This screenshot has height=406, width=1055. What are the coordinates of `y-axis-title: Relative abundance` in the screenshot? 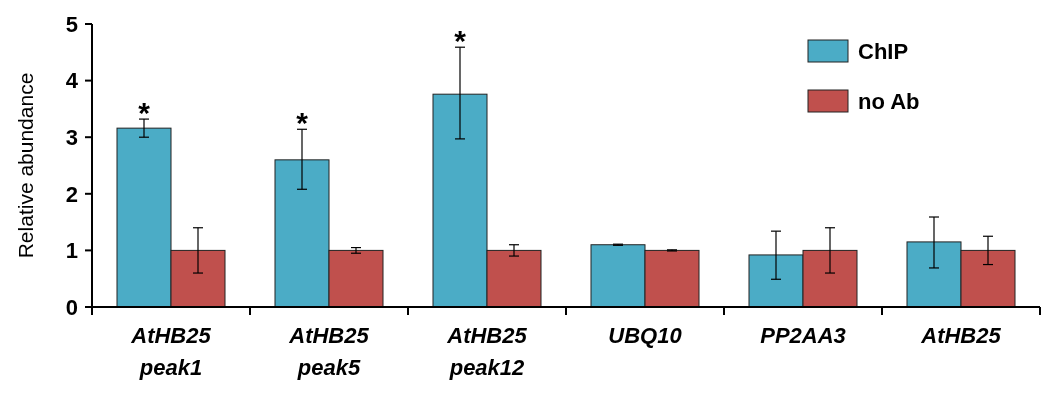 It's located at (26, 165).